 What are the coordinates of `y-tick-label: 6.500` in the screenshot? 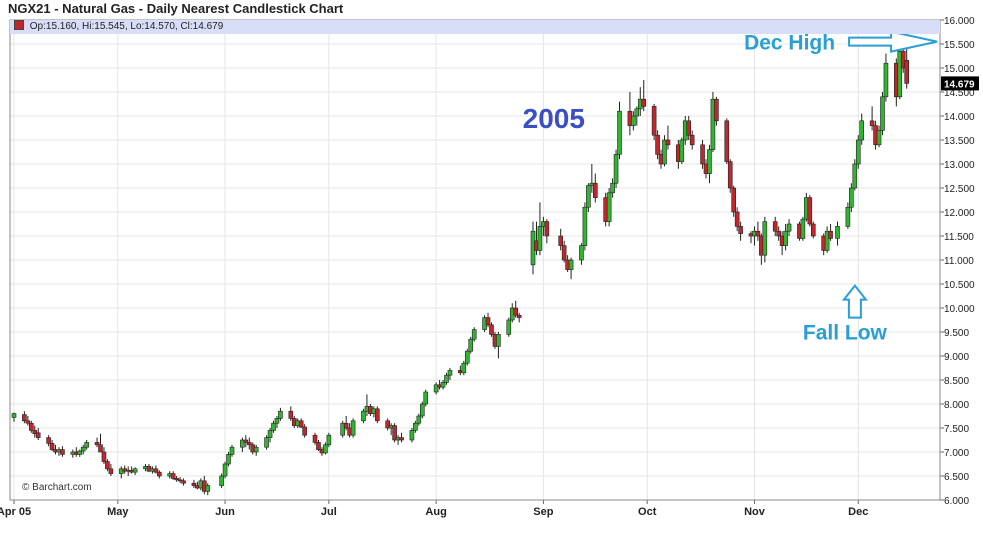 It's located at (956, 477).